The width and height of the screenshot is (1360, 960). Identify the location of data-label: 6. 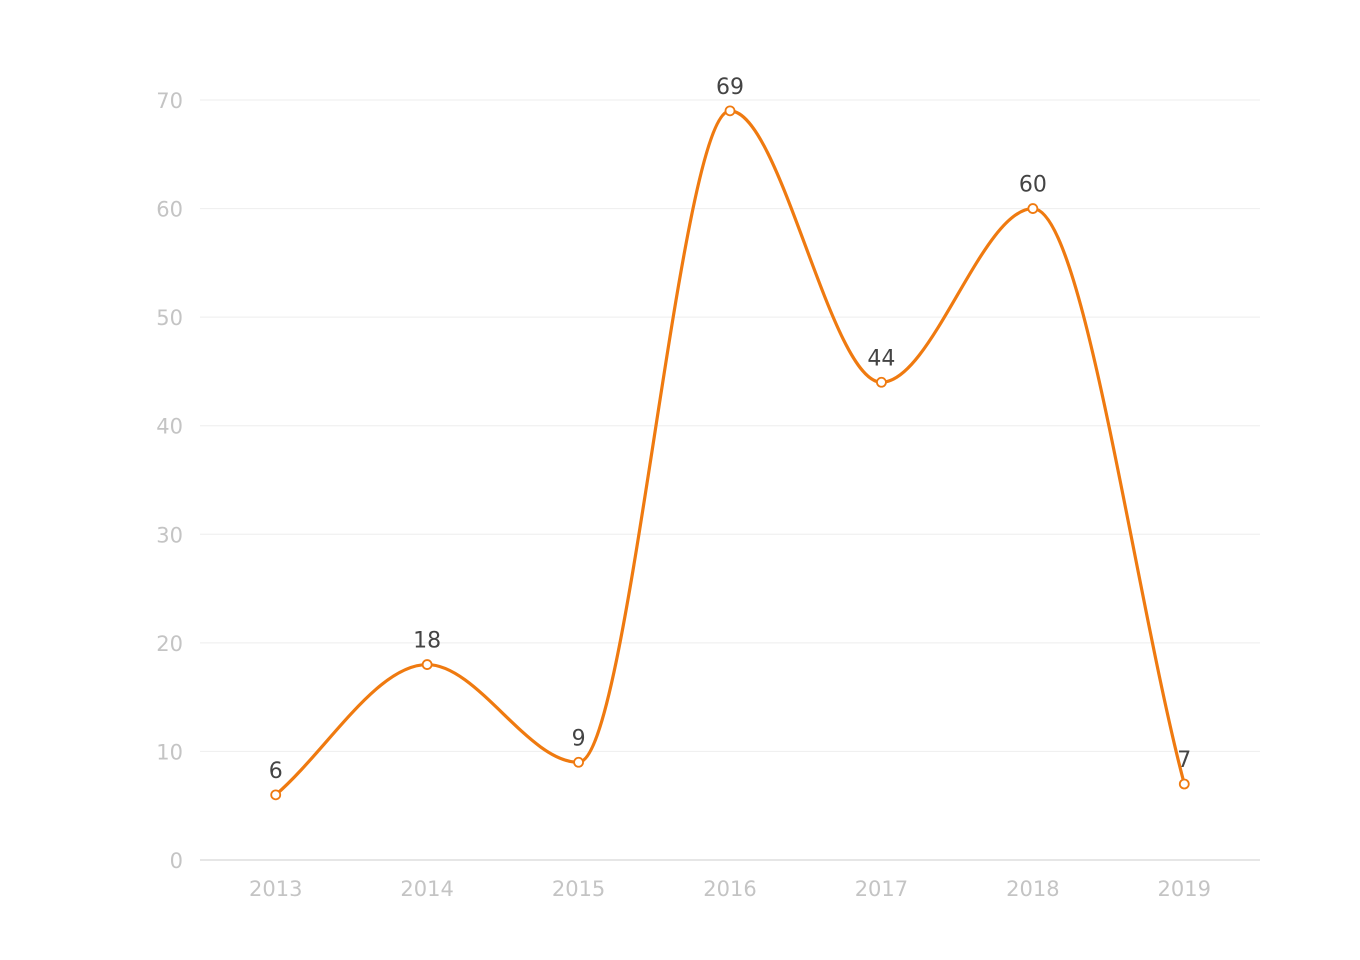
(276, 771).